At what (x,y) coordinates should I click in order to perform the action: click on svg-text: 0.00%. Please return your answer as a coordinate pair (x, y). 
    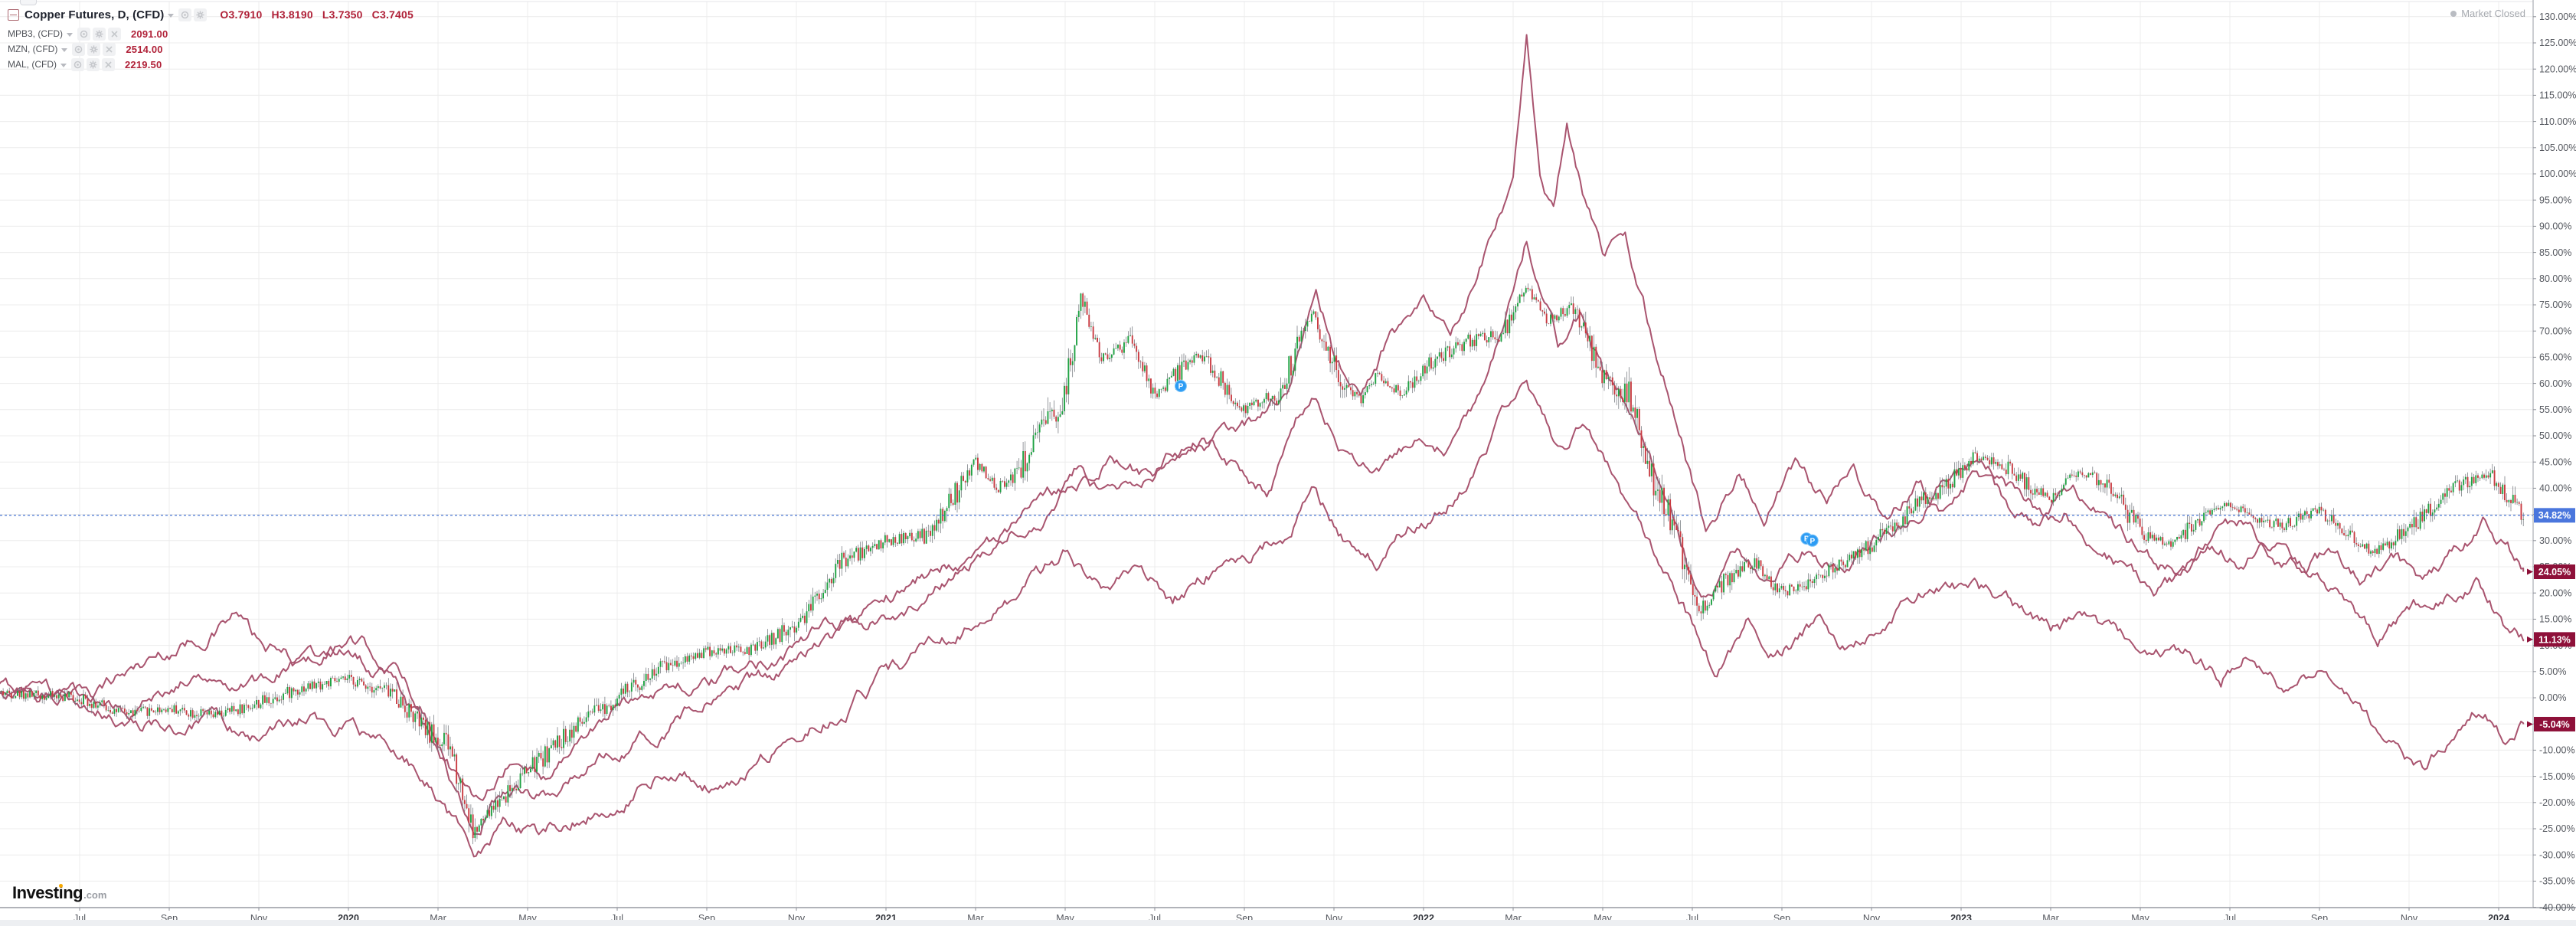
    Looking at the image, I should click on (2552, 697).